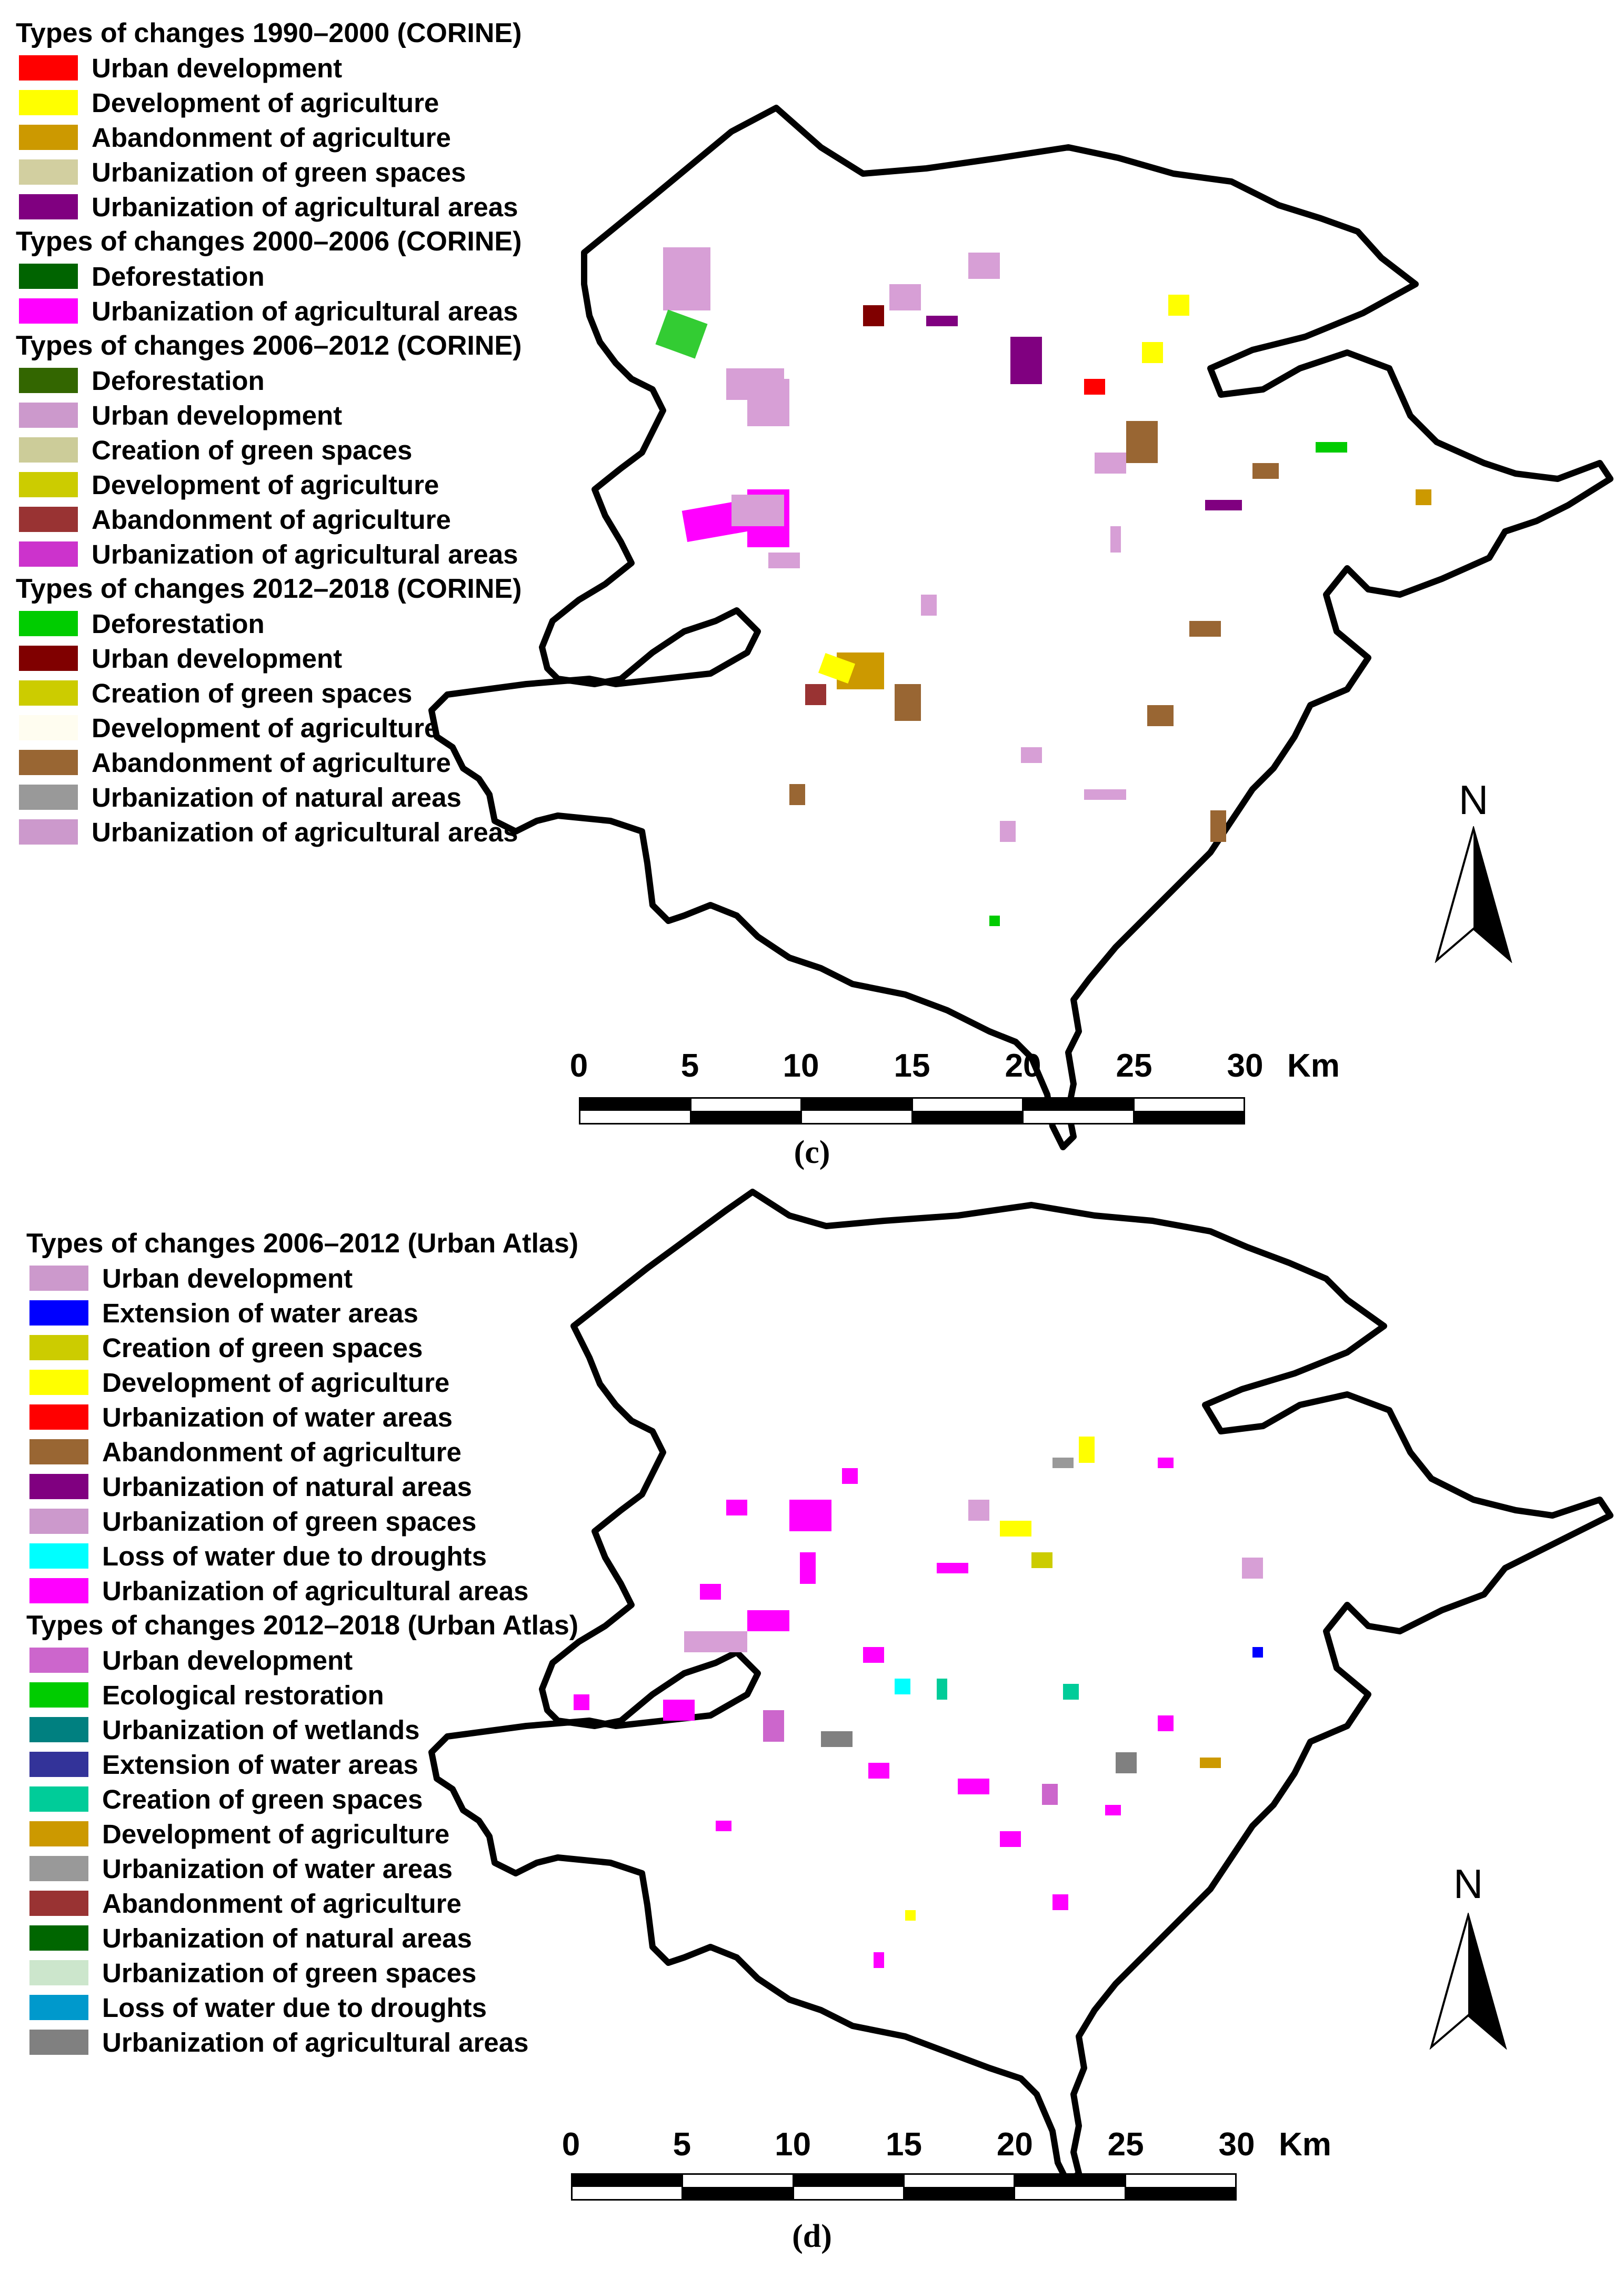 The width and height of the screenshot is (1624, 2269). I want to click on legend-group-title: Types of changes 2012–2018 (CORINE), so click(269, 589).